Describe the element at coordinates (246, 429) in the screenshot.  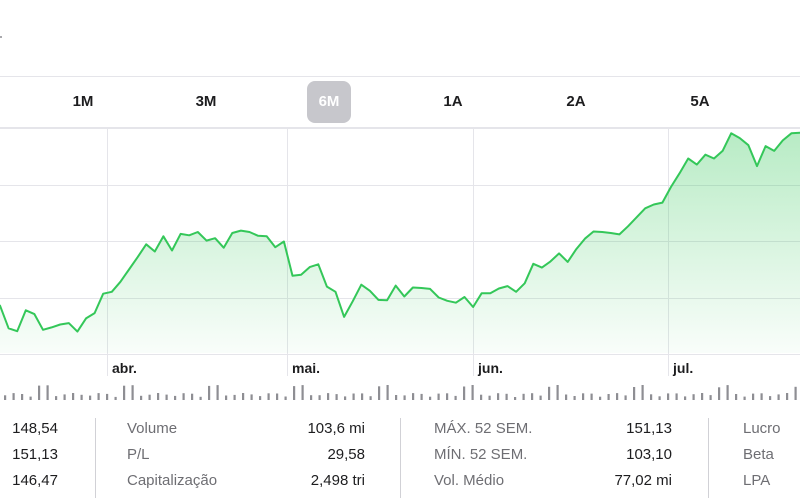
I see `stat-row: Volume 103,6 mi` at that location.